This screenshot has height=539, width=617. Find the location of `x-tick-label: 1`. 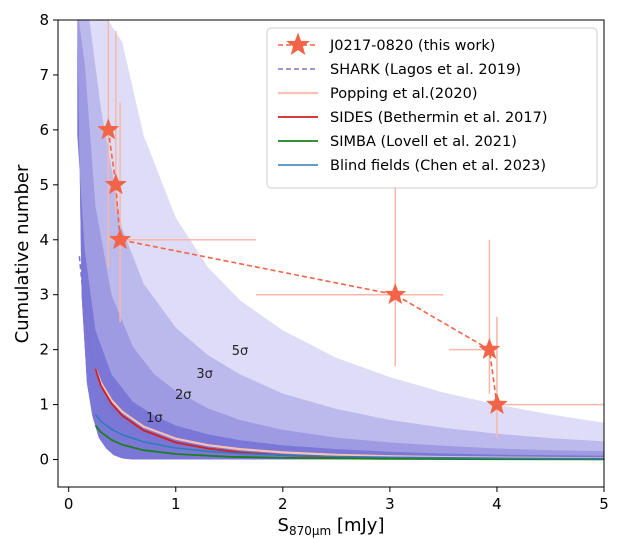

x-tick-label: 1 is located at coordinates (176, 504).